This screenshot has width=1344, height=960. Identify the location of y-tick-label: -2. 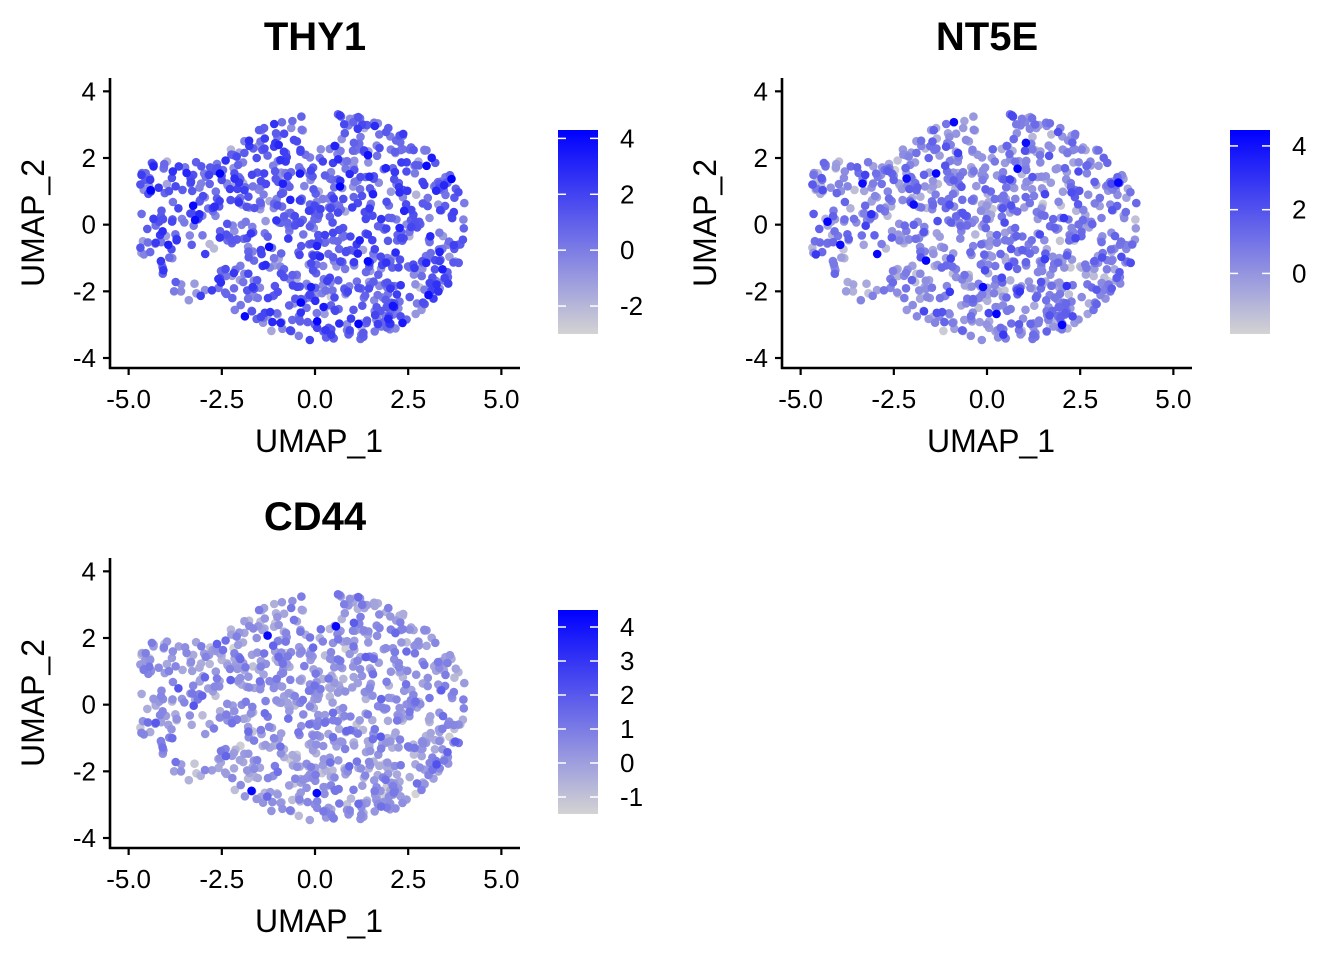
(84, 771).